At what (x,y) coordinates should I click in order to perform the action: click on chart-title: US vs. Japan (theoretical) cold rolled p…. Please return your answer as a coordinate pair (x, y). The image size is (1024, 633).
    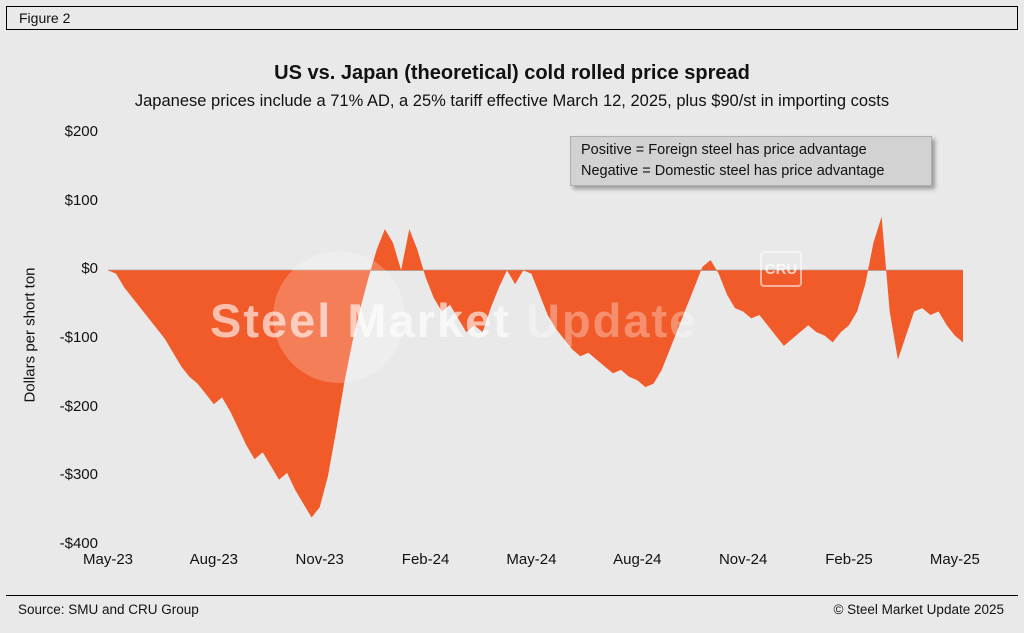
    Looking at the image, I should click on (512, 73).